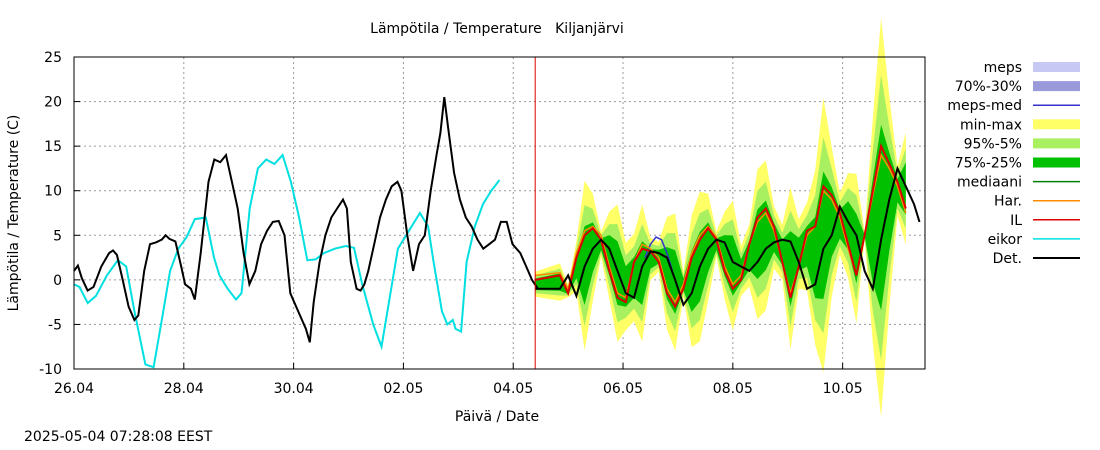  What do you see at coordinates (988, 164) in the screenshot?
I see `legend-label: 75%-25%` at bounding box center [988, 164].